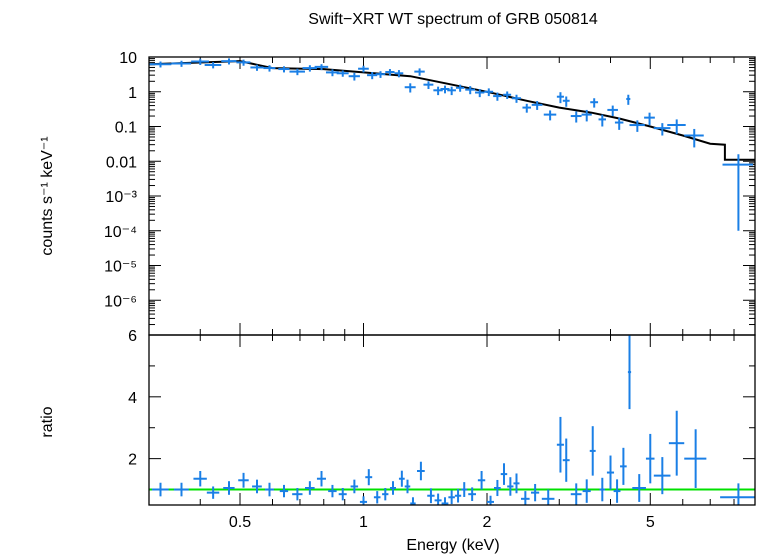  I want to click on y-tick-label: 6, so click(132, 336).